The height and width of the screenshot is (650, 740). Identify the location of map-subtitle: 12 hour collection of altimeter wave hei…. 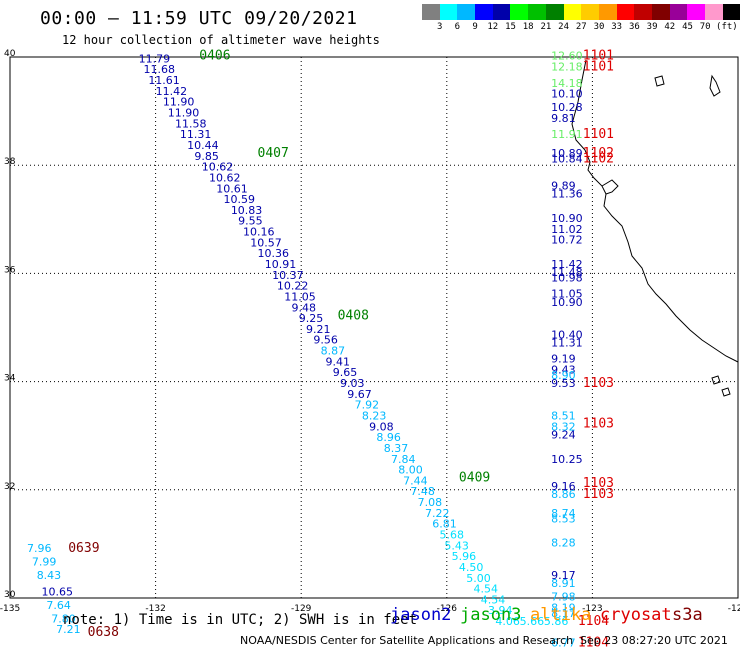
(221, 40).